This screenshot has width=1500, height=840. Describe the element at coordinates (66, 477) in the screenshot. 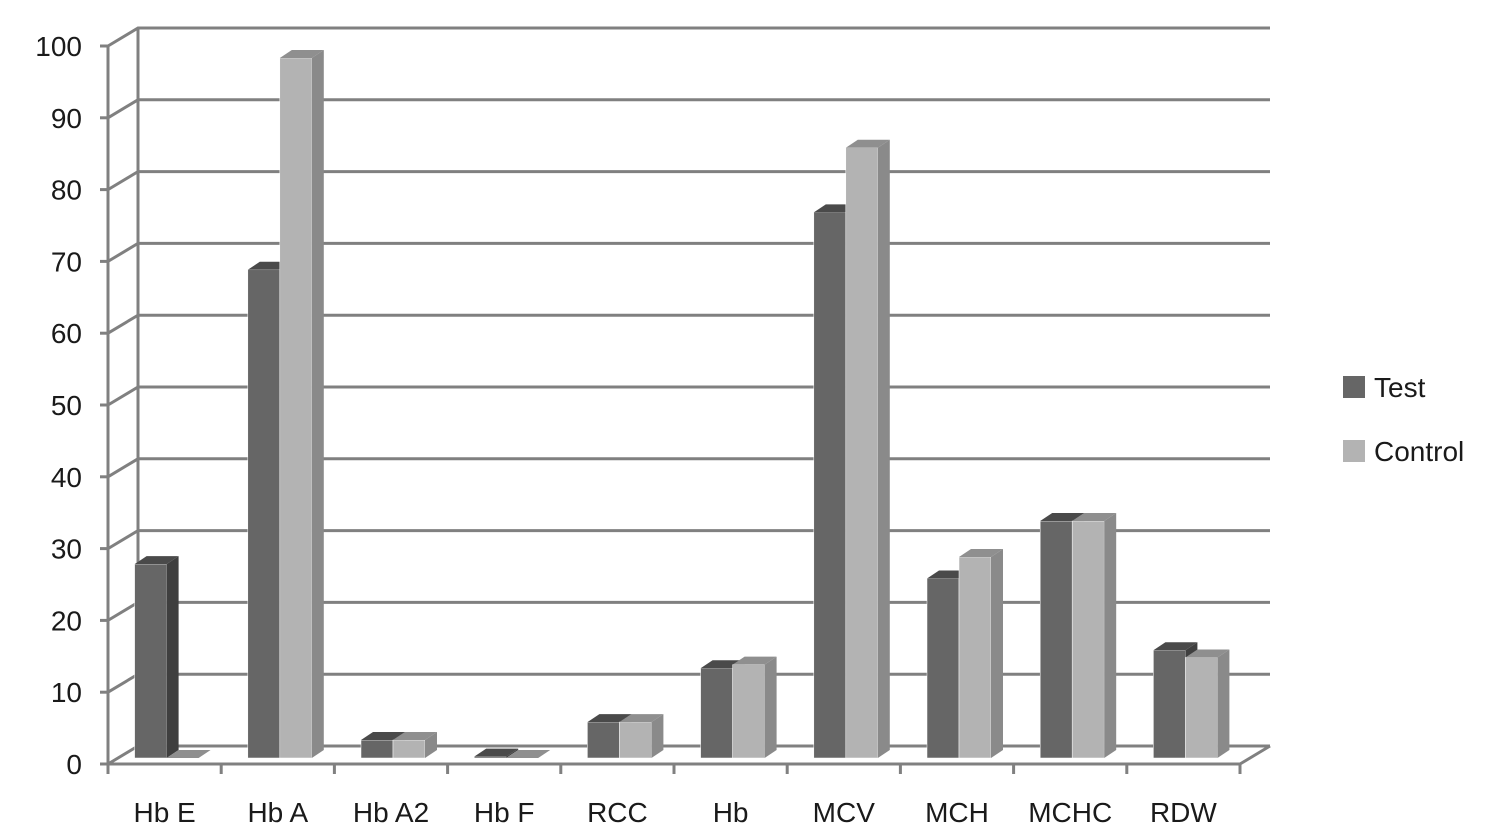

I see `y-tick-label: 40` at that location.